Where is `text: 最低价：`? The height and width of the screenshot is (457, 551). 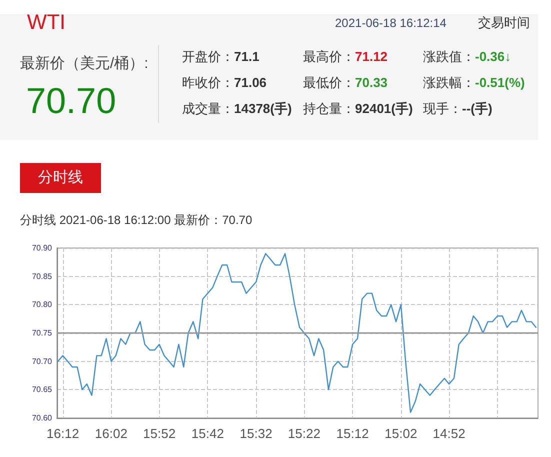 text: 最低价： is located at coordinates (329, 82).